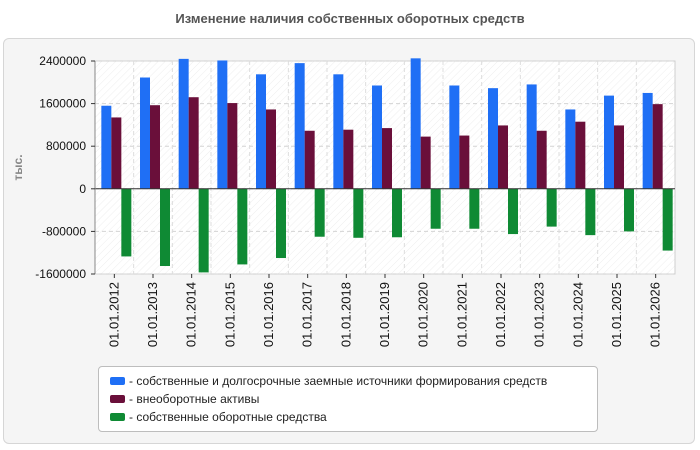 The image size is (700, 450). Describe the element at coordinates (384, 314) in the screenshot. I see `x-tick-label: 01.01.2019` at that location.